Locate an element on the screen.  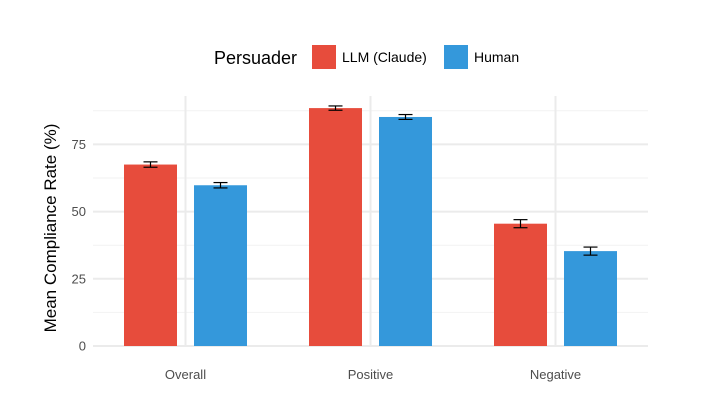
bar-human-overall is located at coordinates (220, 265).